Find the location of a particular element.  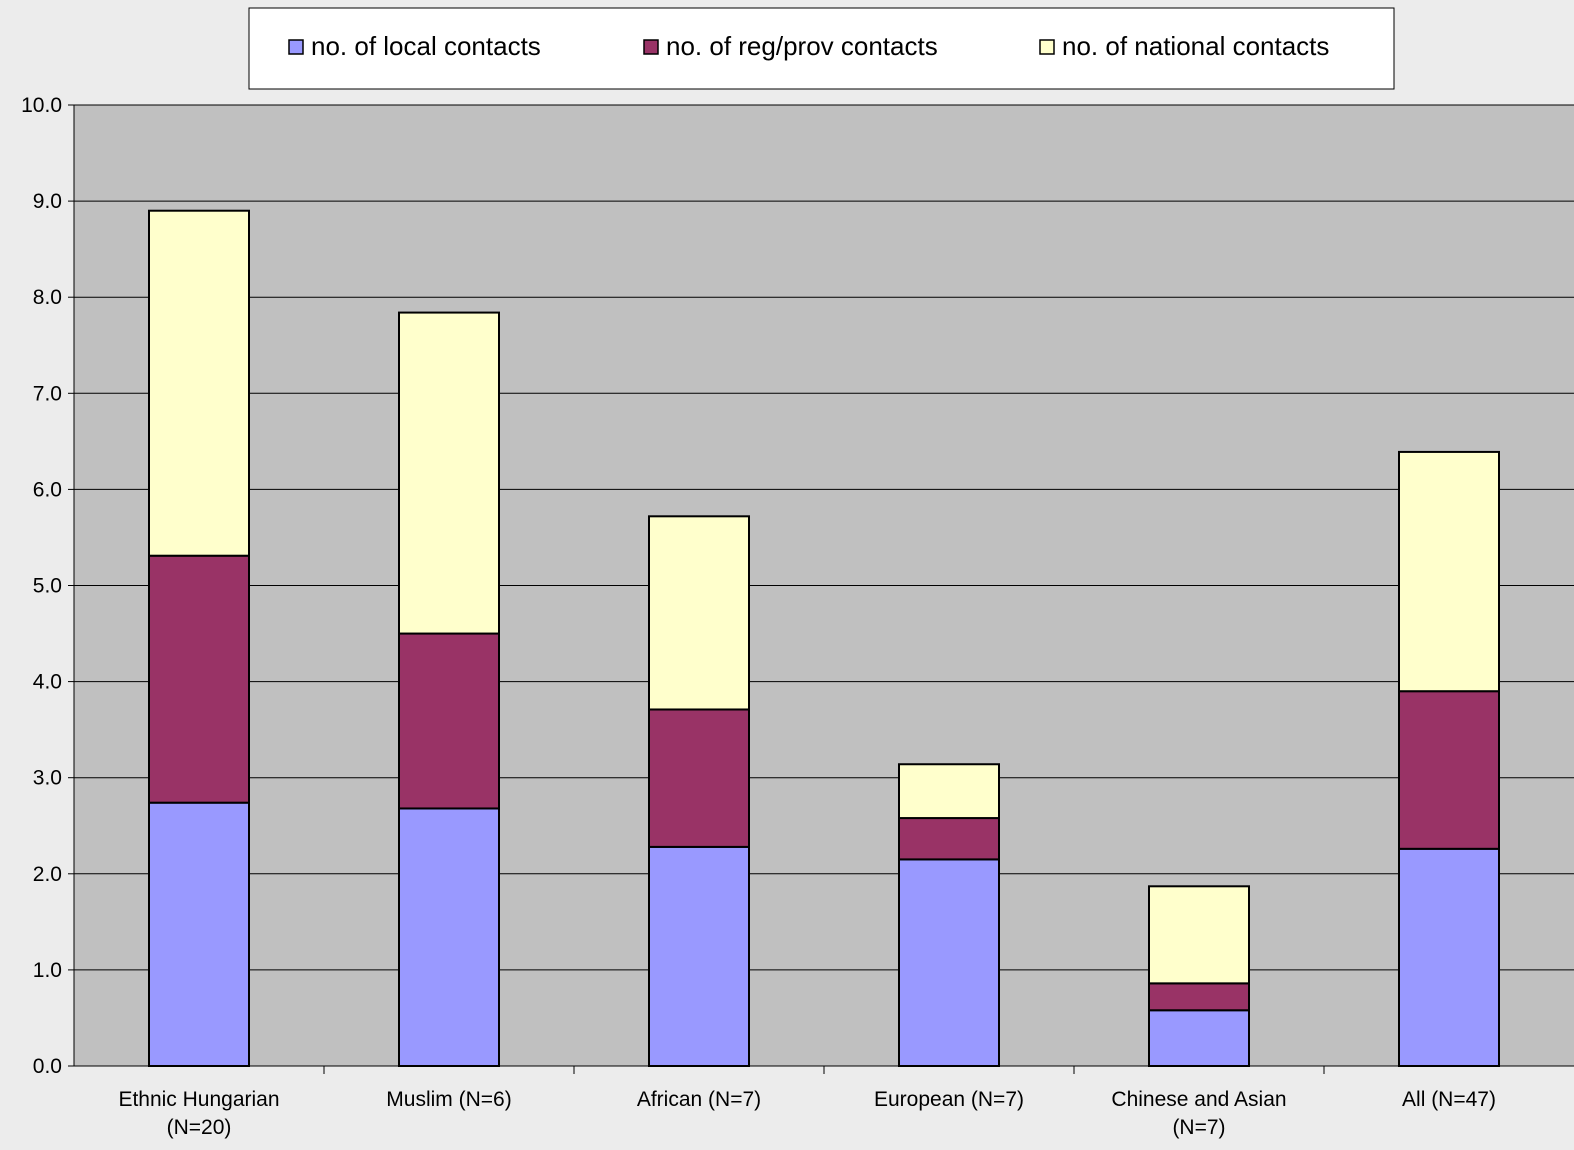

y-tick-label: 5.0 is located at coordinates (47, 586).